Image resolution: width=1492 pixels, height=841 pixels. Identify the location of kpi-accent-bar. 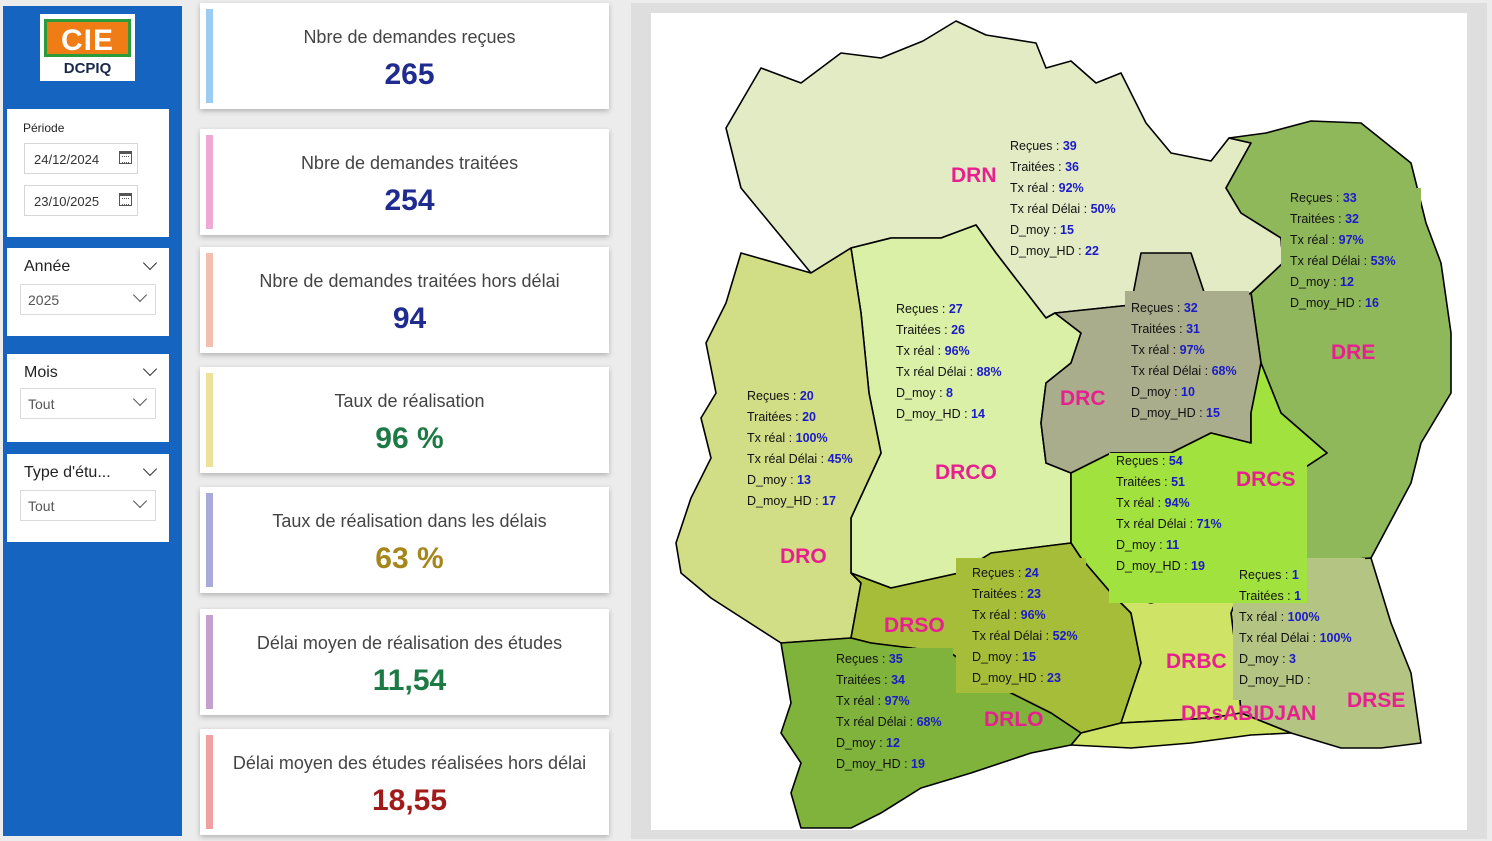
(209, 782).